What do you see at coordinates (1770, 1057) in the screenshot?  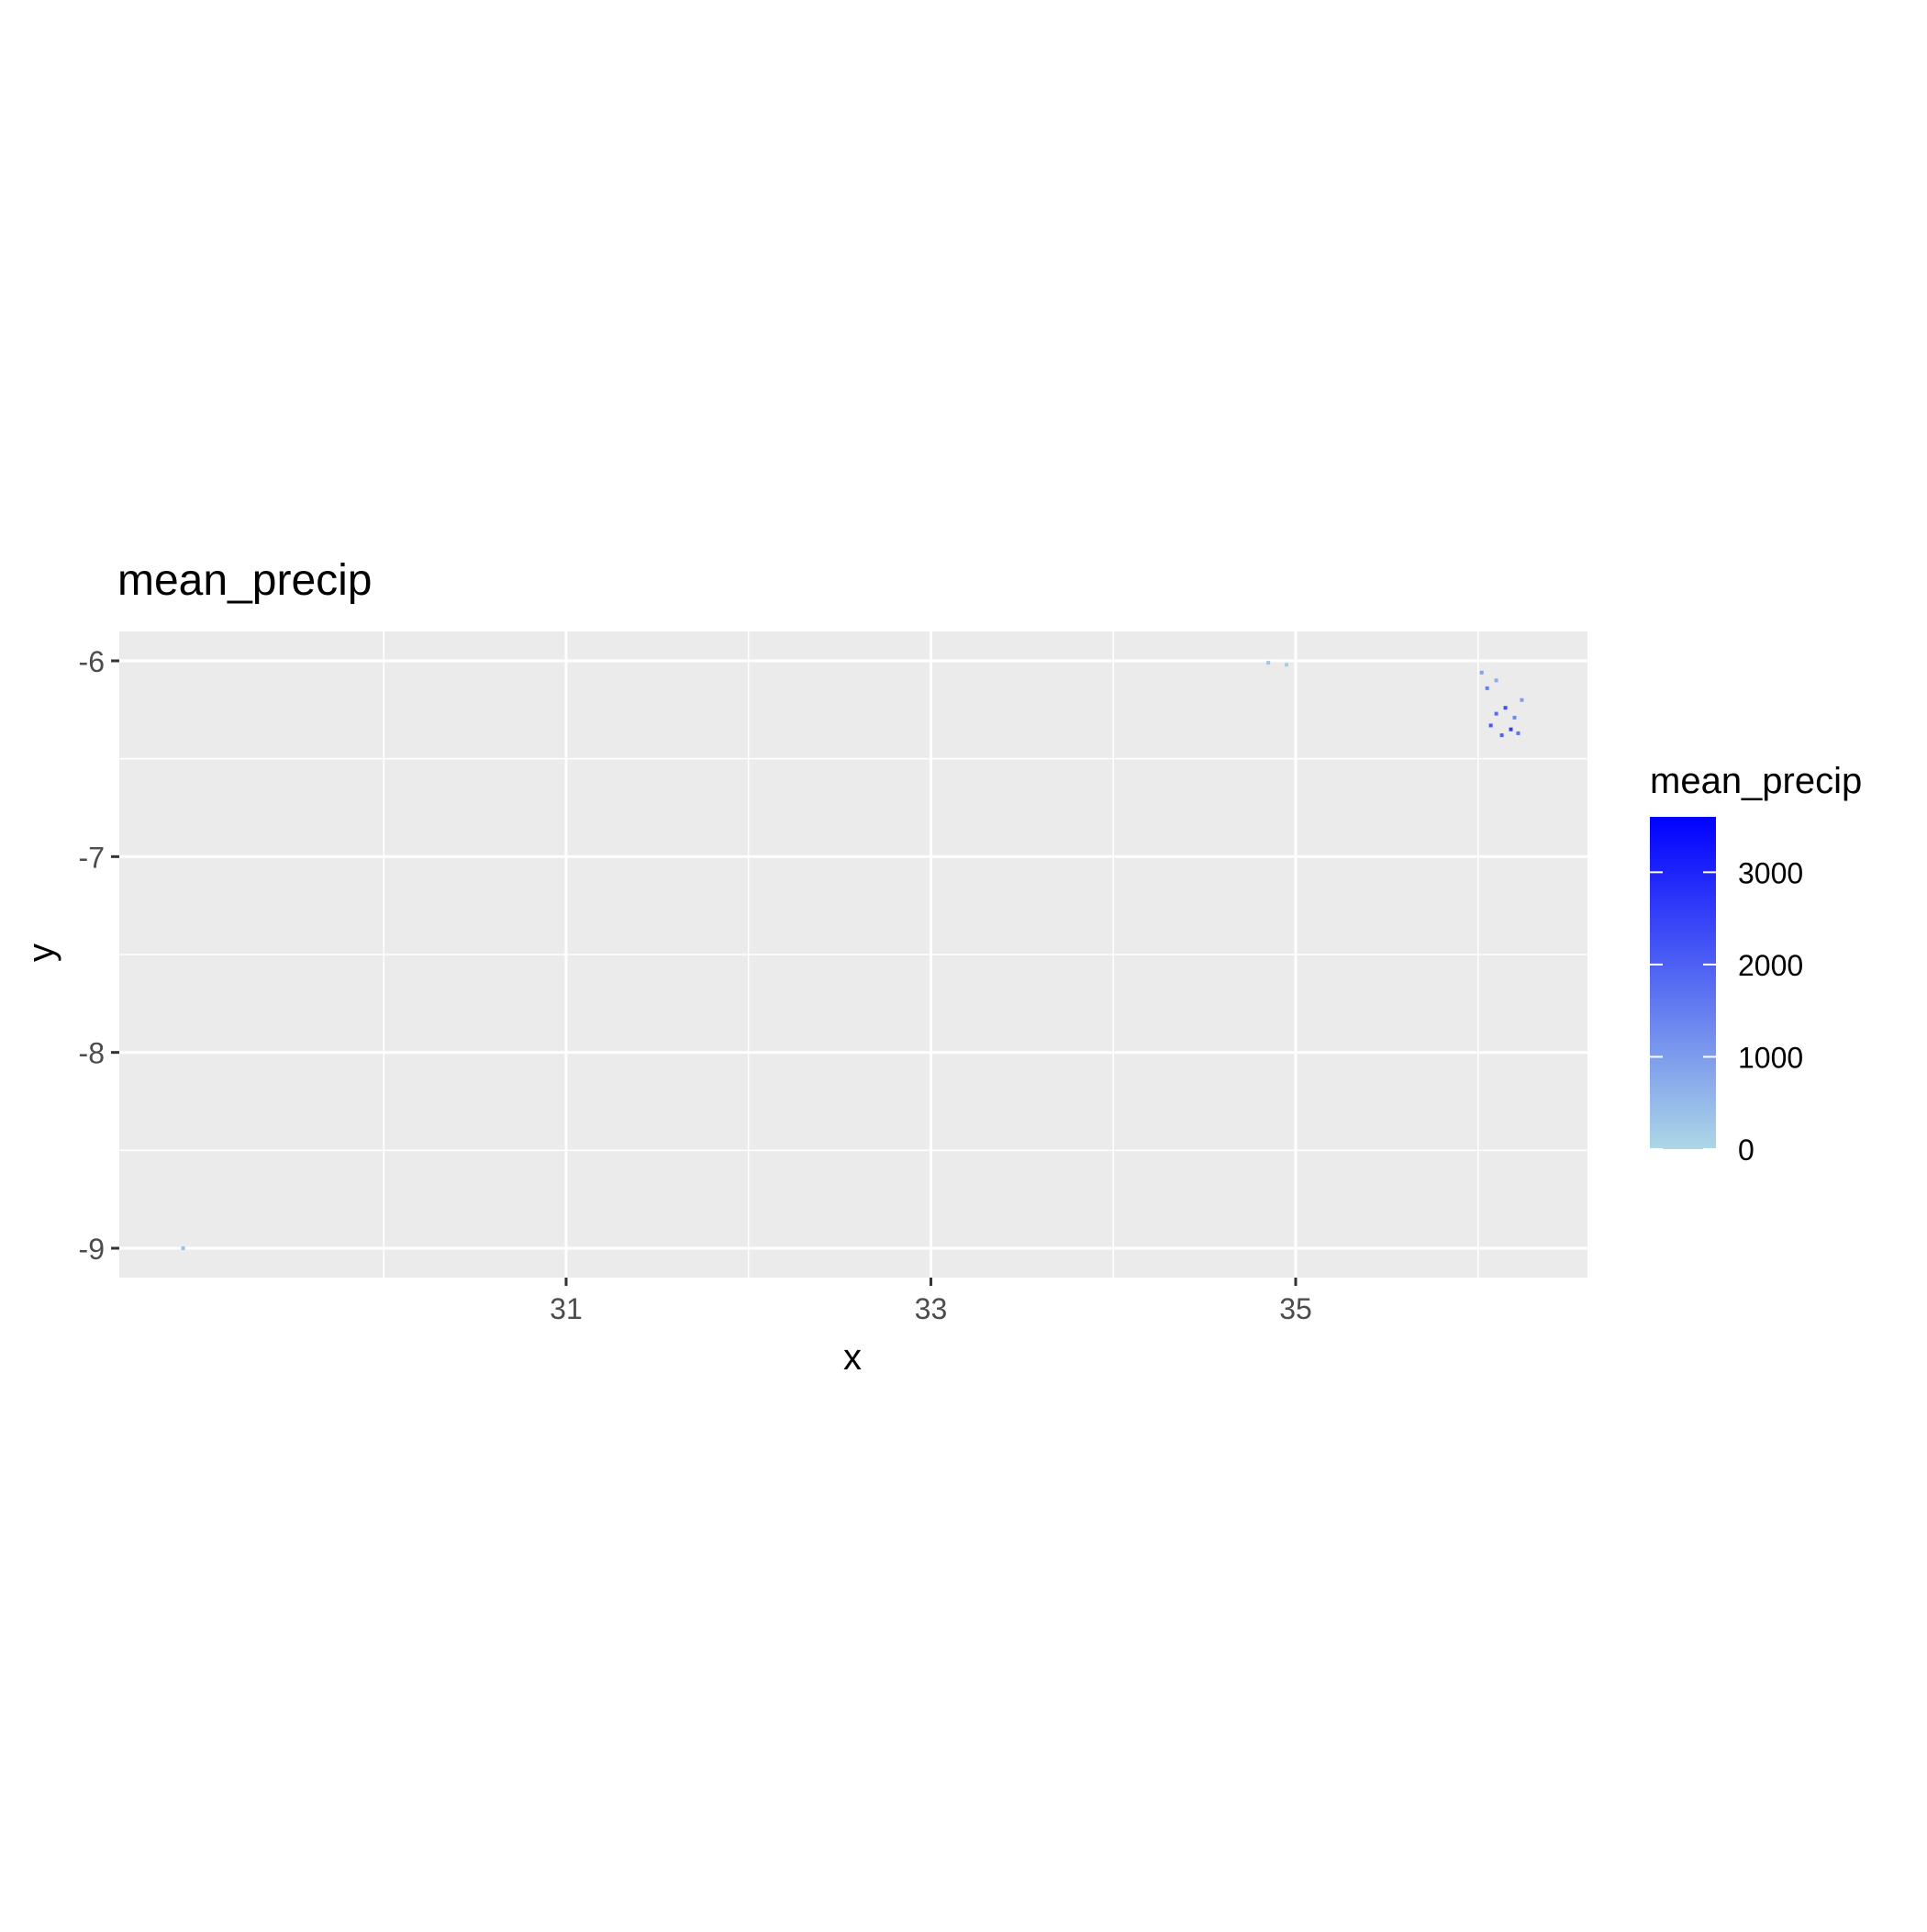 I see `legend-tick-label: 1000` at bounding box center [1770, 1057].